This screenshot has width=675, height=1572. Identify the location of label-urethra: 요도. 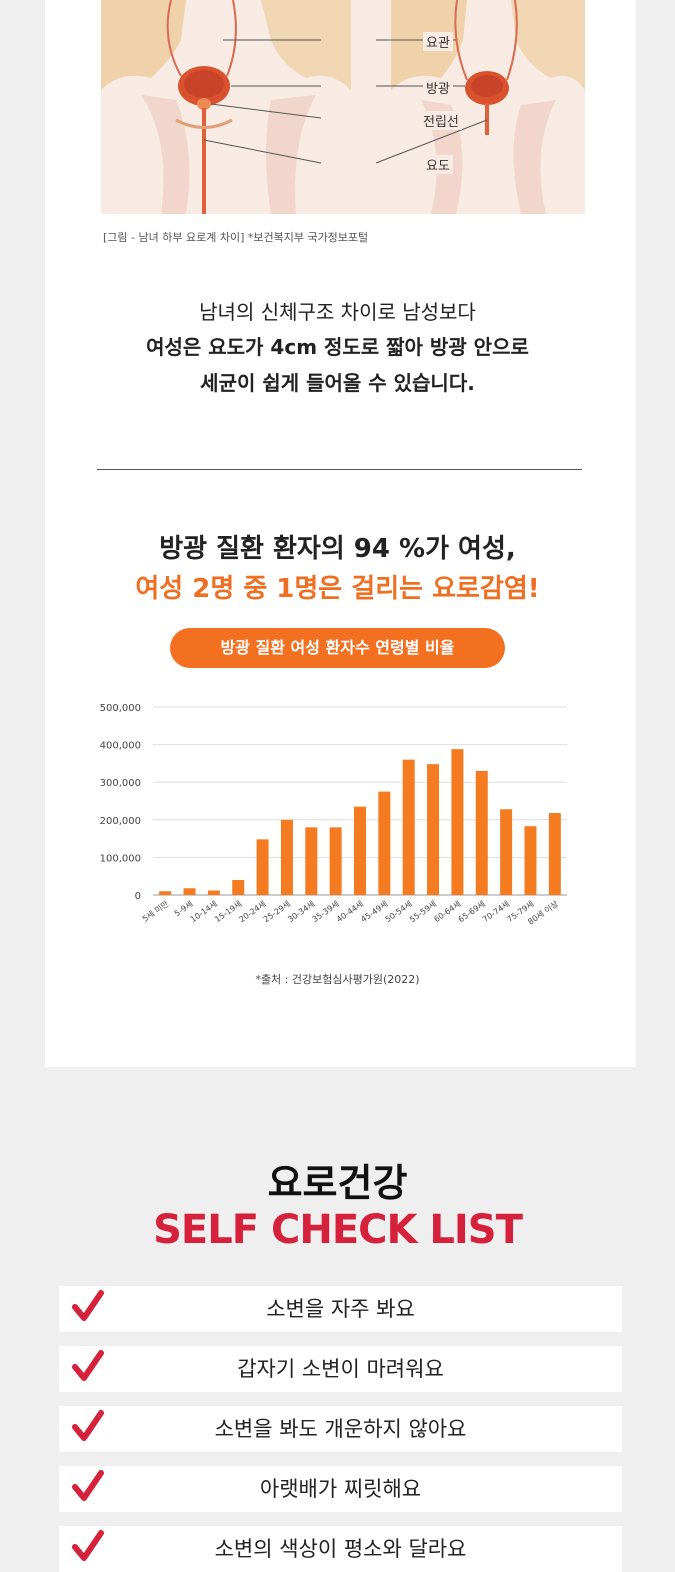
(438, 164).